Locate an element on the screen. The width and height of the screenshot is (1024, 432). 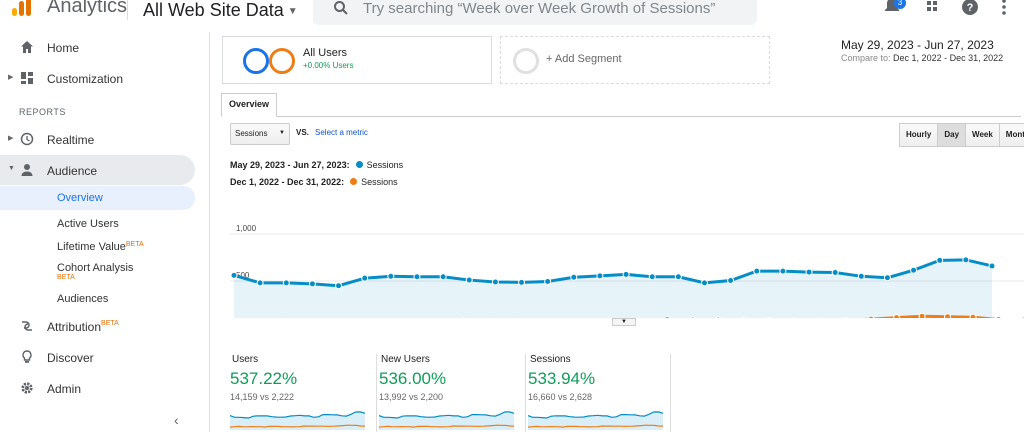
empty-segment-circle-icon is located at coordinates (526, 61).